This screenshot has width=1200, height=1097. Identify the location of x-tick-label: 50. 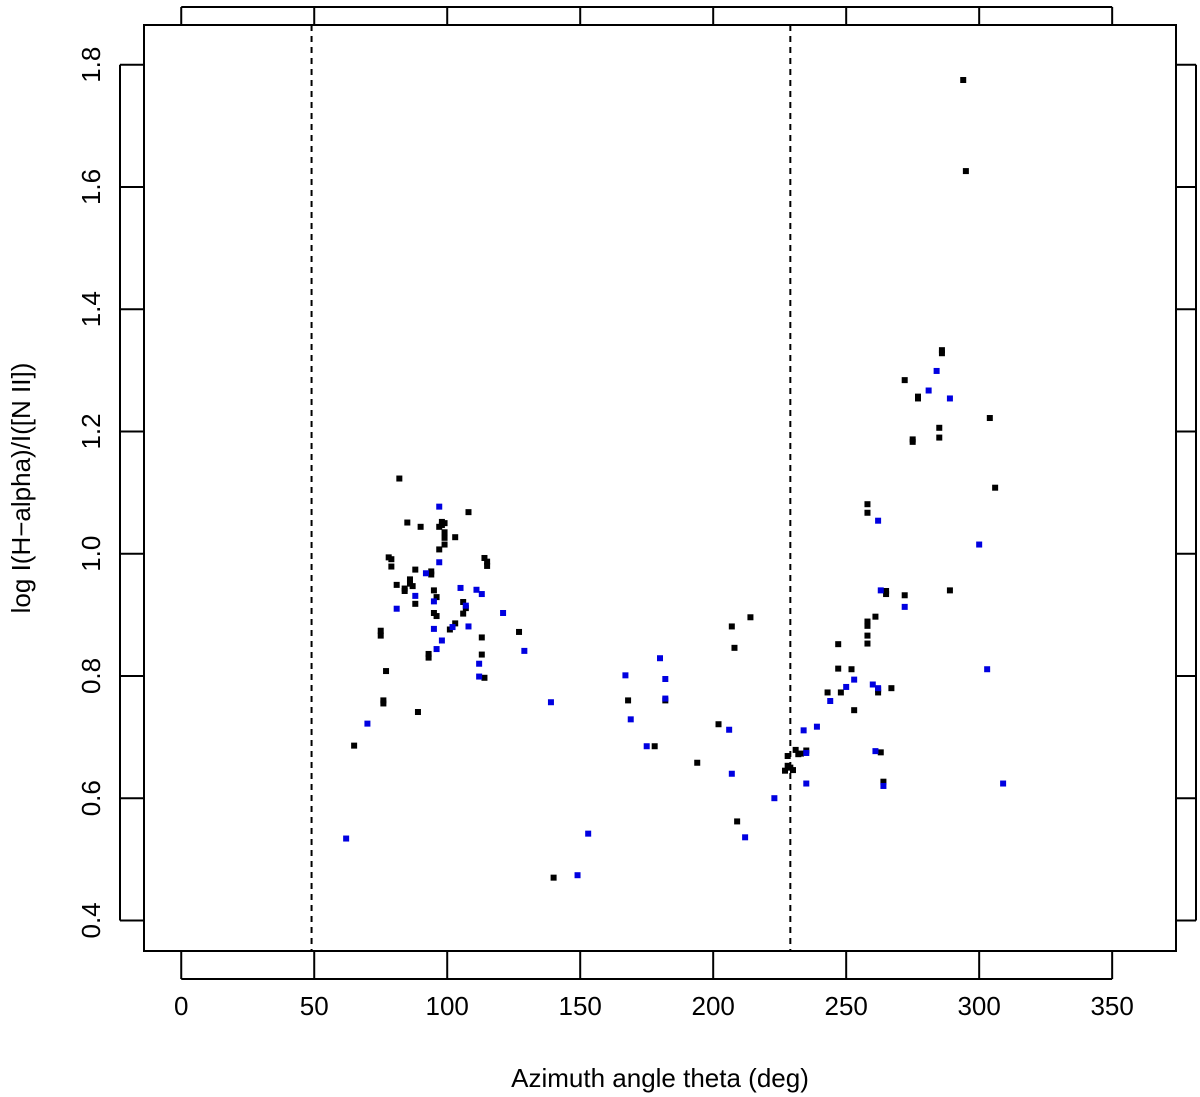
(314, 1006).